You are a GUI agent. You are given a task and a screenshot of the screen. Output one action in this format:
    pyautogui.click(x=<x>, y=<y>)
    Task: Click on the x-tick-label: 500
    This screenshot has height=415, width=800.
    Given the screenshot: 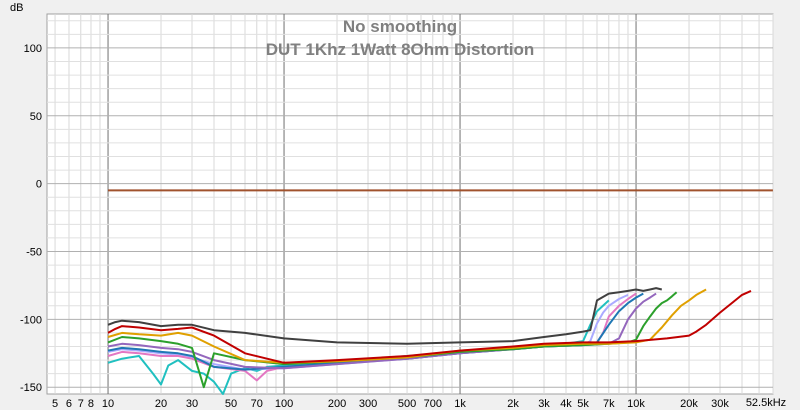 What is the action you would take?
    pyautogui.click(x=407, y=404)
    